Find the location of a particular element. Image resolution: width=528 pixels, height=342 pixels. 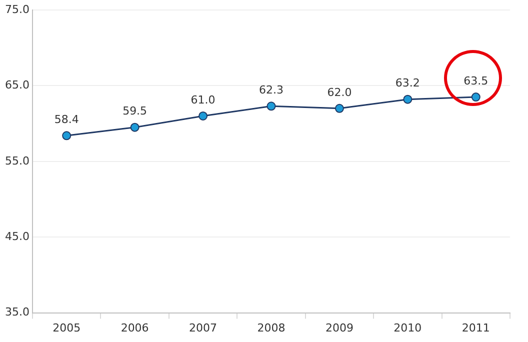

data-label: 63.2 is located at coordinates (407, 83).